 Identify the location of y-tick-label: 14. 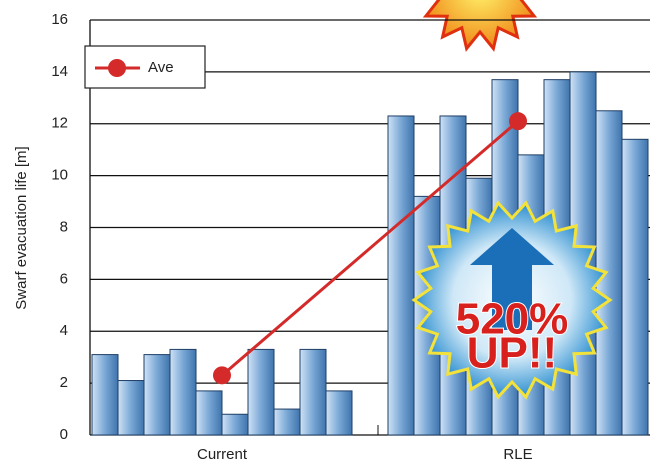
(59, 71).